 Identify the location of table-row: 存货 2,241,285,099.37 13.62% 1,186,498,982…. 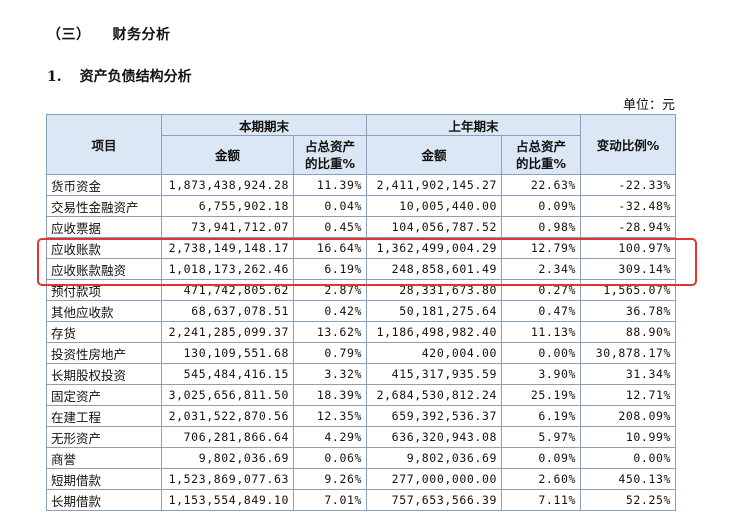
(361, 332).